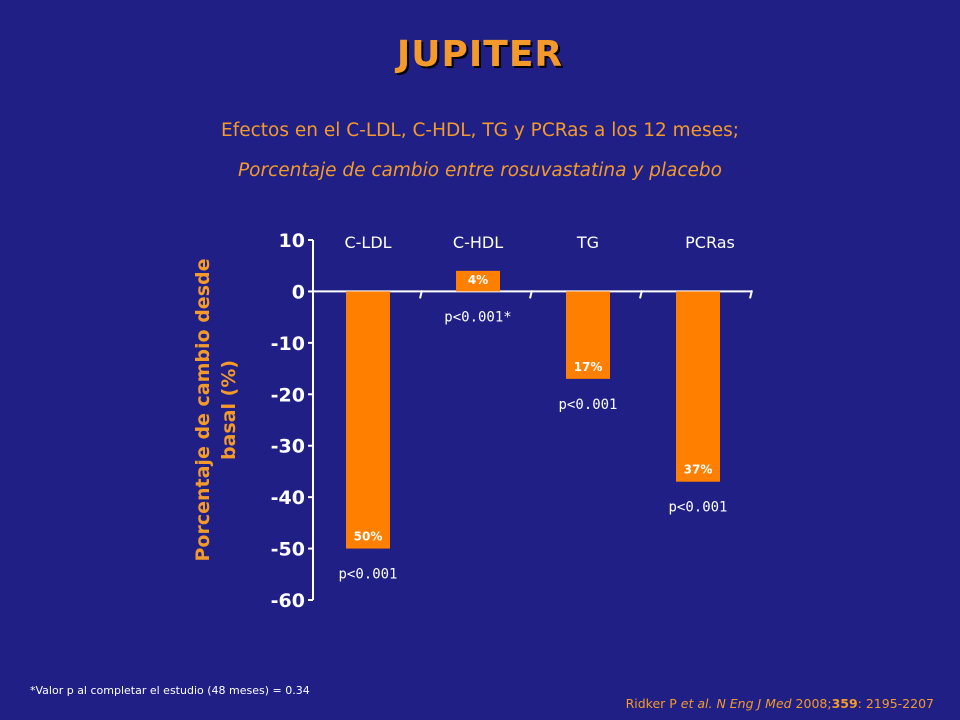 This screenshot has height=720, width=960. Describe the element at coordinates (288, 498) in the screenshot. I see `y-tick-label: -40` at that location.